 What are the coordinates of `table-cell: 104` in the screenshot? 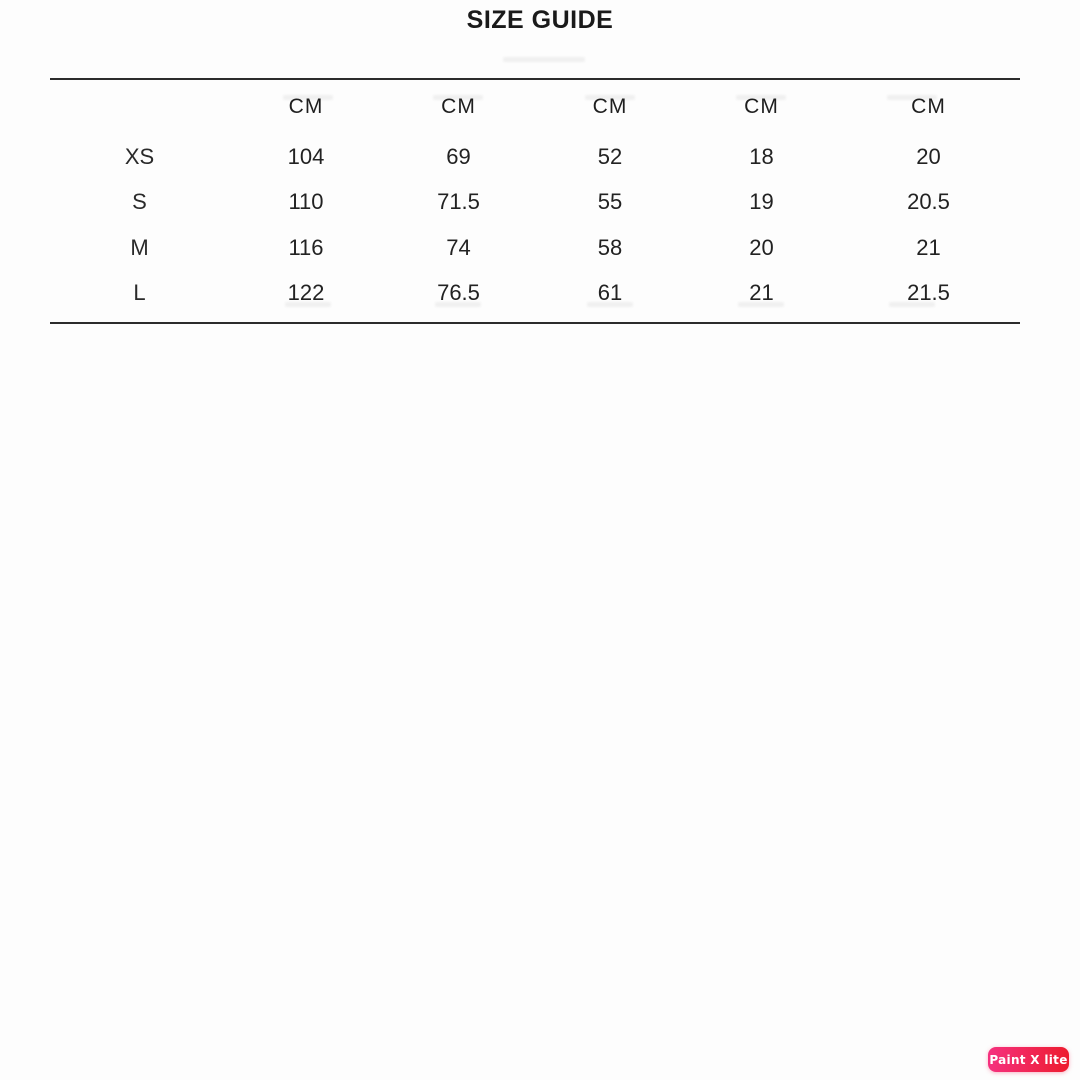 It's located at (306, 156).